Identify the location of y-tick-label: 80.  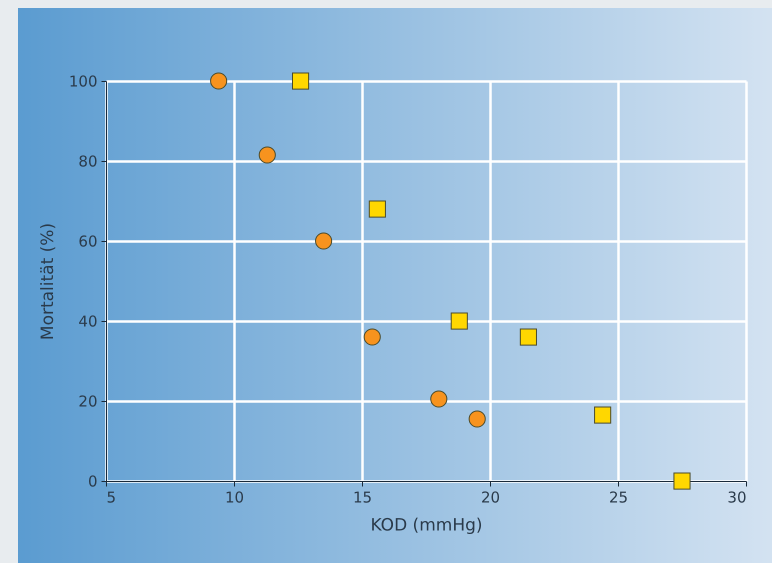
(88, 161).